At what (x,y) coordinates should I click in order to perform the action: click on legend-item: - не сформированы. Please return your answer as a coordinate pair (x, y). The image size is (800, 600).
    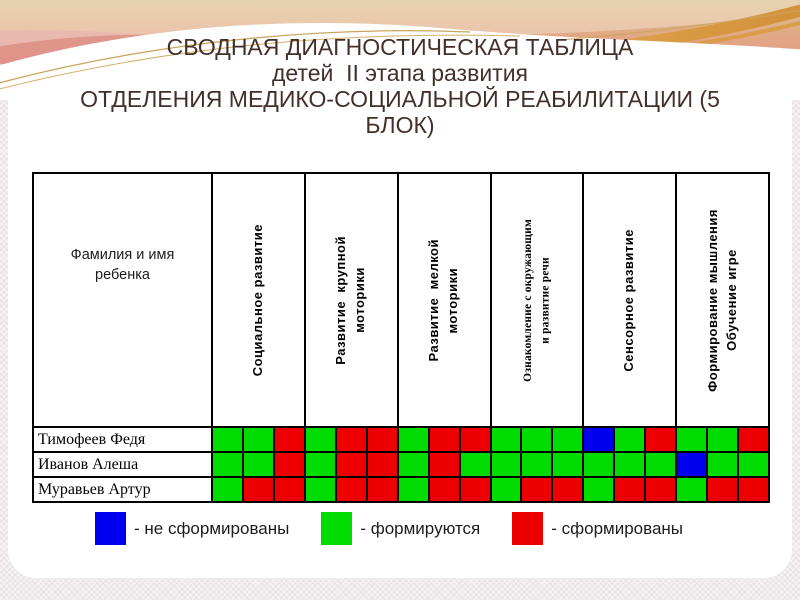
    Looking at the image, I should click on (192, 528).